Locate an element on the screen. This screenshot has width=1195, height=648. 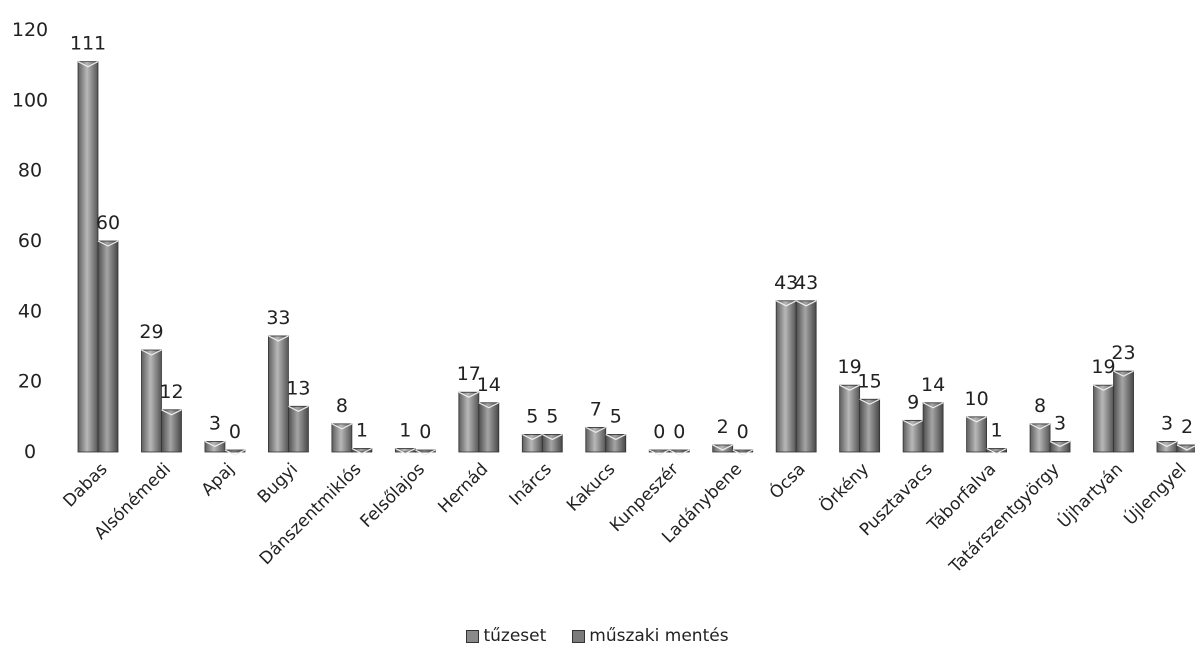
category-label: Dabas is located at coordinates (86, 485).